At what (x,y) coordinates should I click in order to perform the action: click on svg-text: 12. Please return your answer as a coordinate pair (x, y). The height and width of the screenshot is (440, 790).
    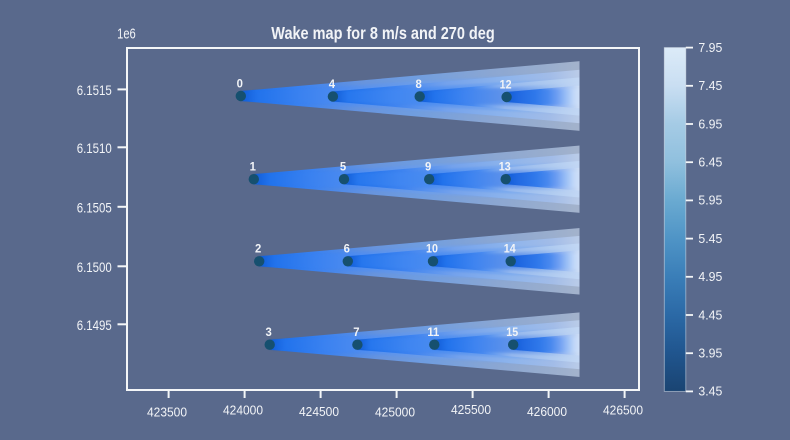
    Looking at the image, I should click on (506, 84).